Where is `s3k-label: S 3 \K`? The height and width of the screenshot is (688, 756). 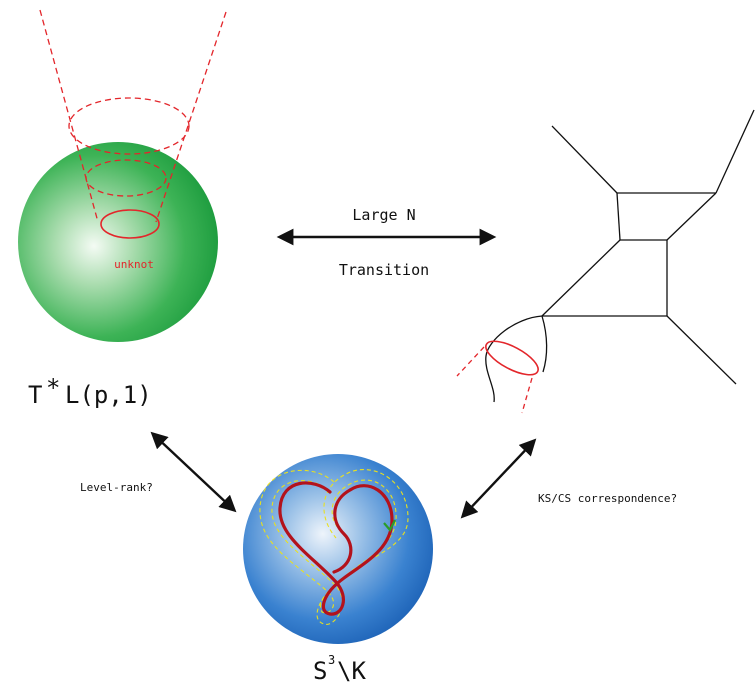 s3k-label: S 3 \K is located at coordinates (339, 669).